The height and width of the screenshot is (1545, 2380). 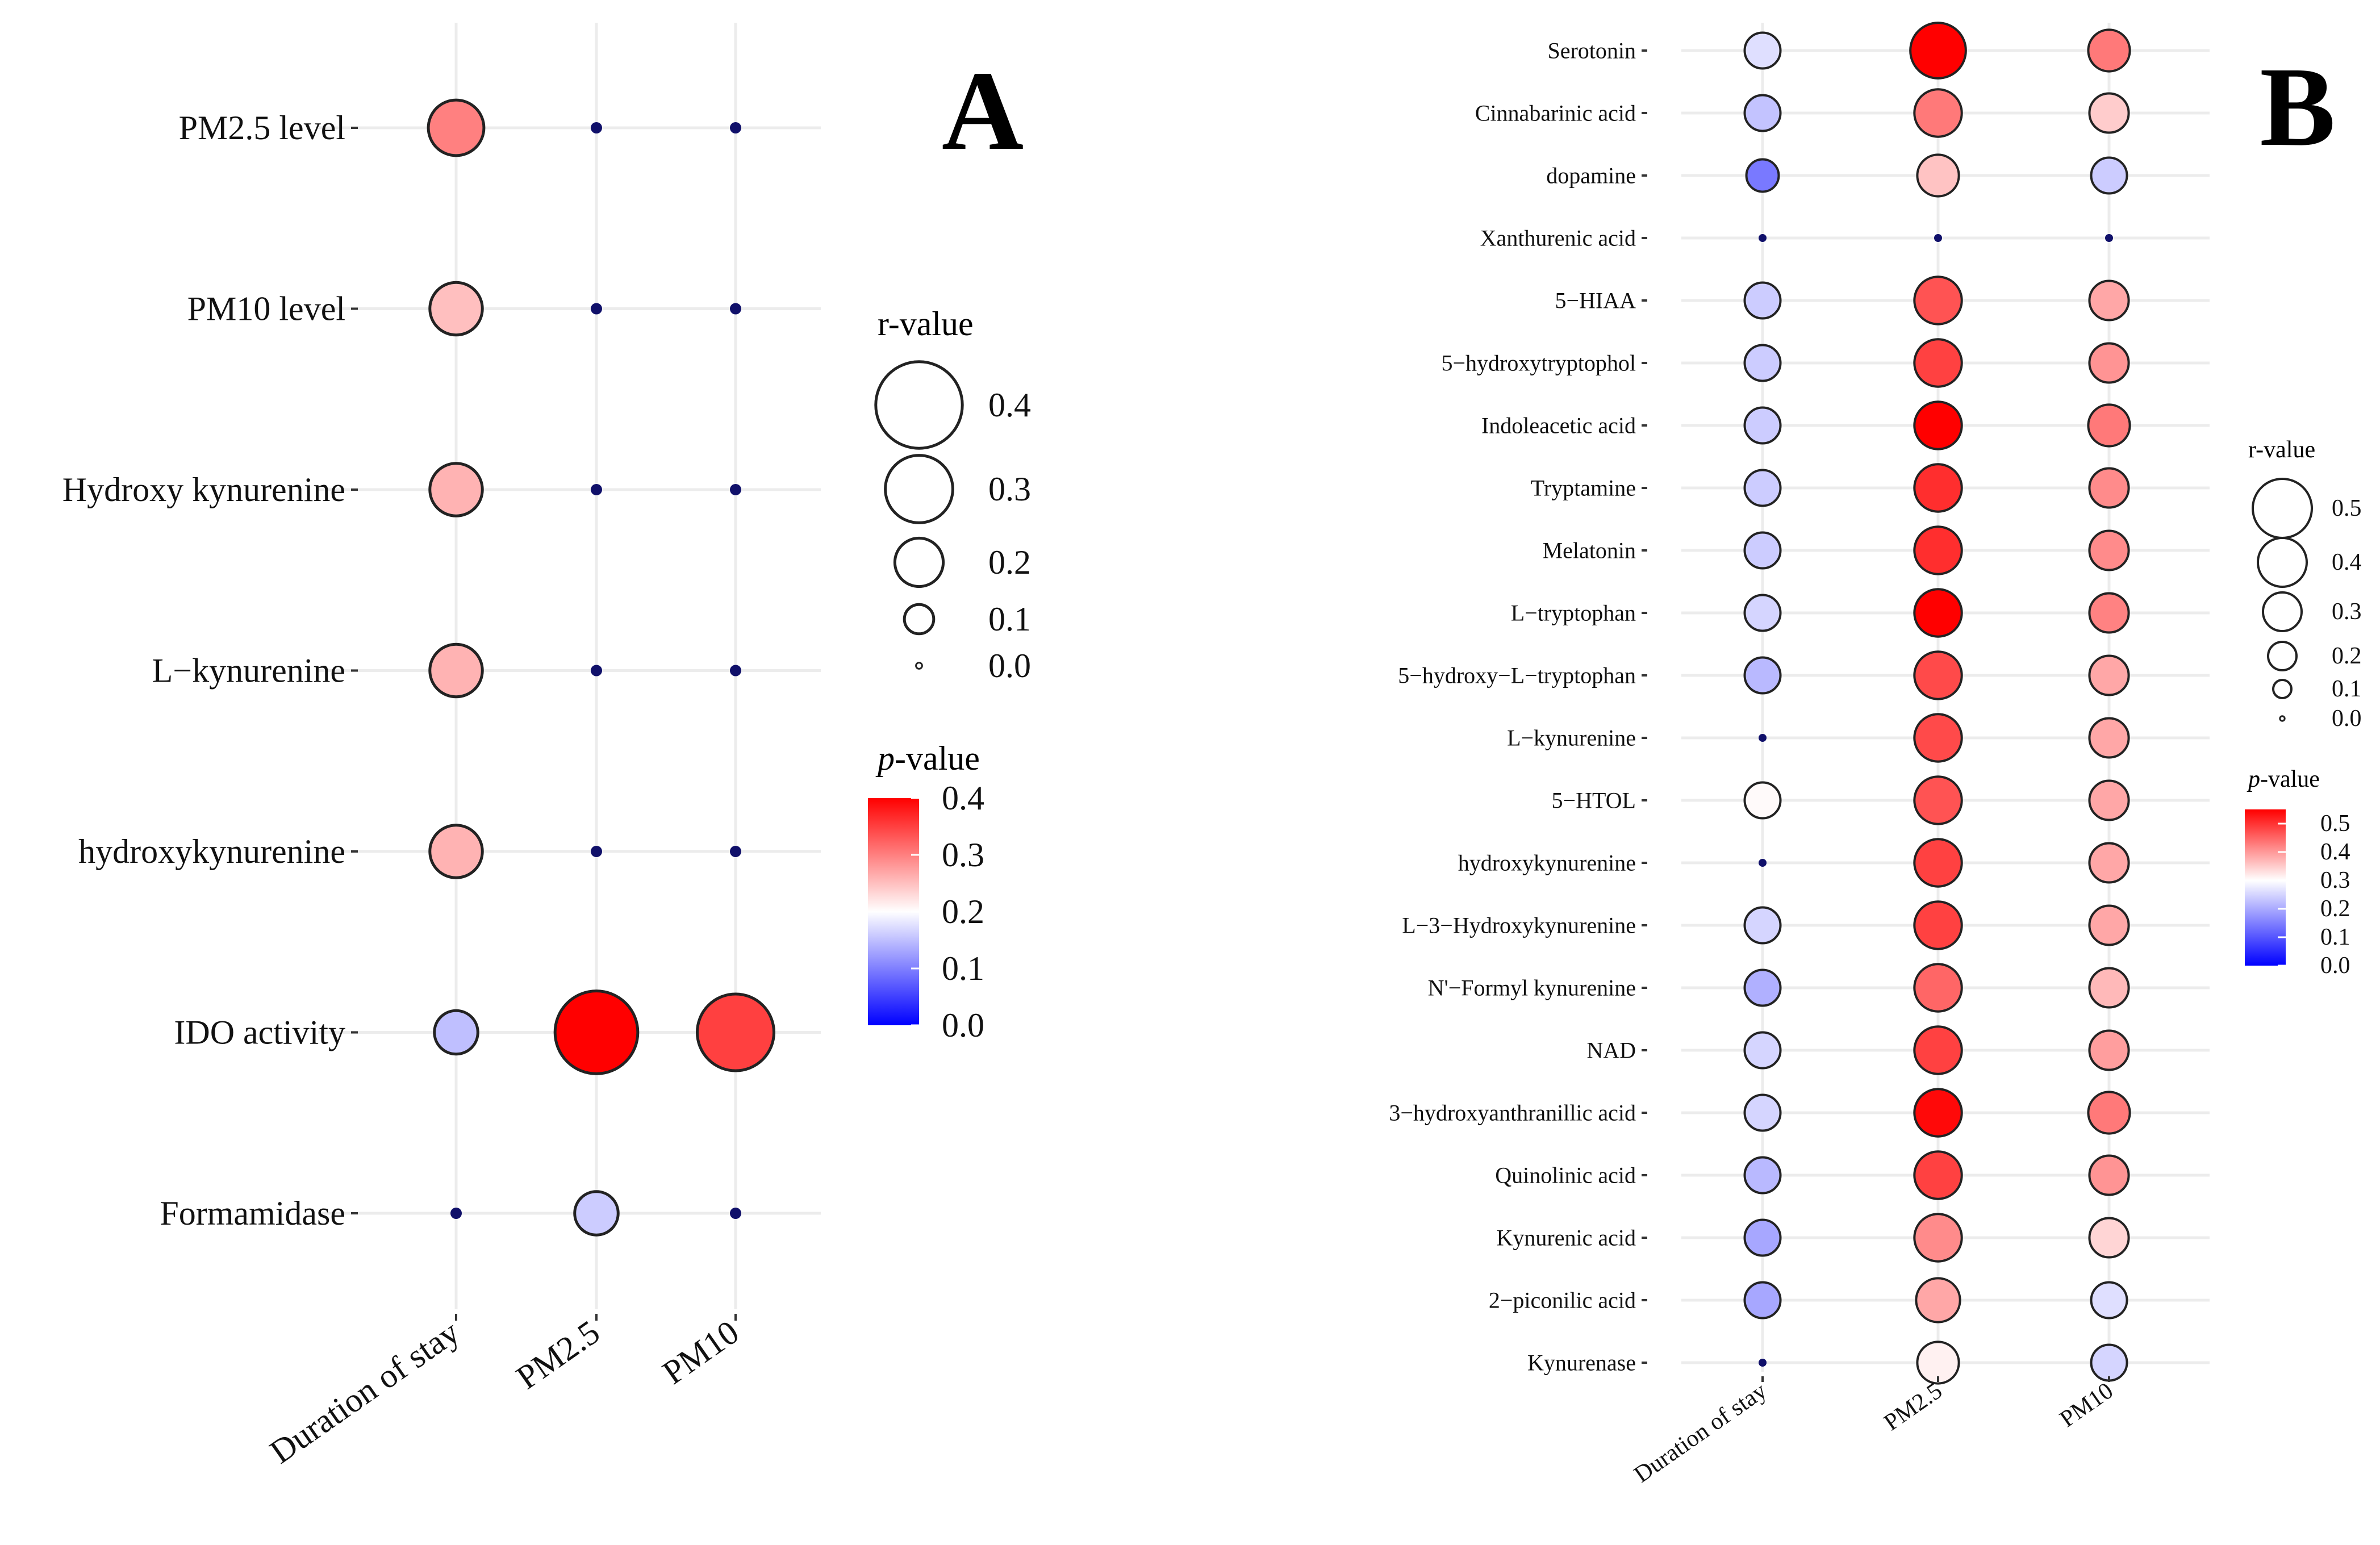 What do you see at coordinates (2109, 988) in the screenshot?
I see `panel-b-bubble-pm10-n-formyl-kynurenine` at bounding box center [2109, 988].